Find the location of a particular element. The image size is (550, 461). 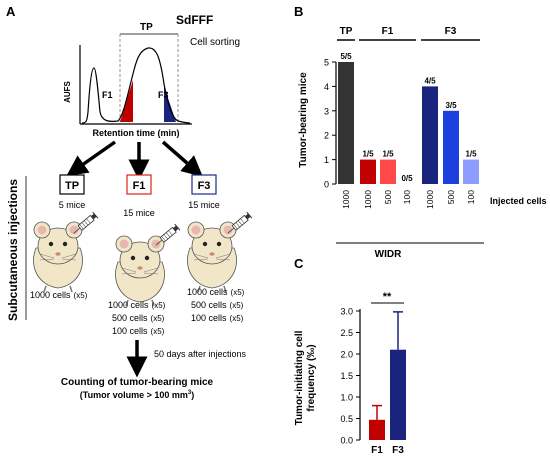

panel-b-letter: B is located at coordinates (298, 11).